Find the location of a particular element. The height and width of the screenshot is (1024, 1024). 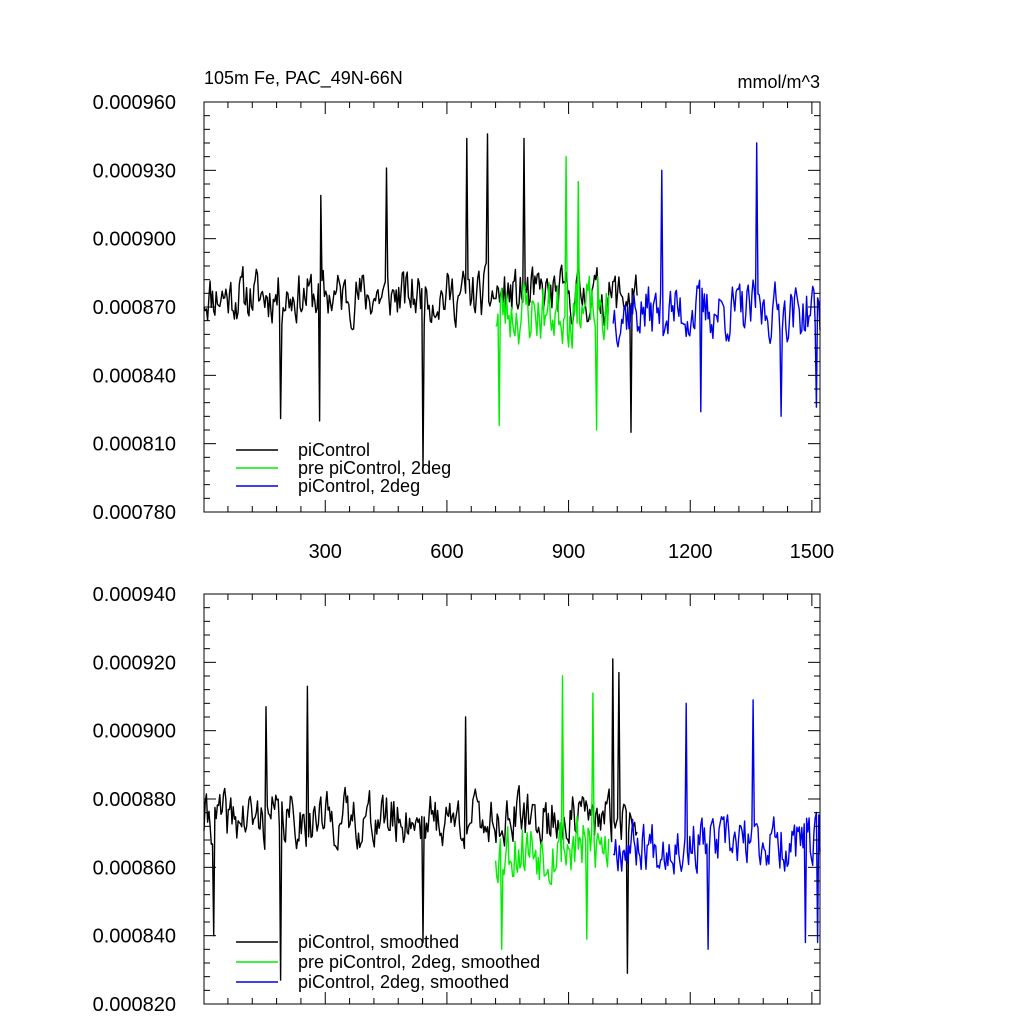

x-tick-label: 900 is located at coordinates (568, 552).